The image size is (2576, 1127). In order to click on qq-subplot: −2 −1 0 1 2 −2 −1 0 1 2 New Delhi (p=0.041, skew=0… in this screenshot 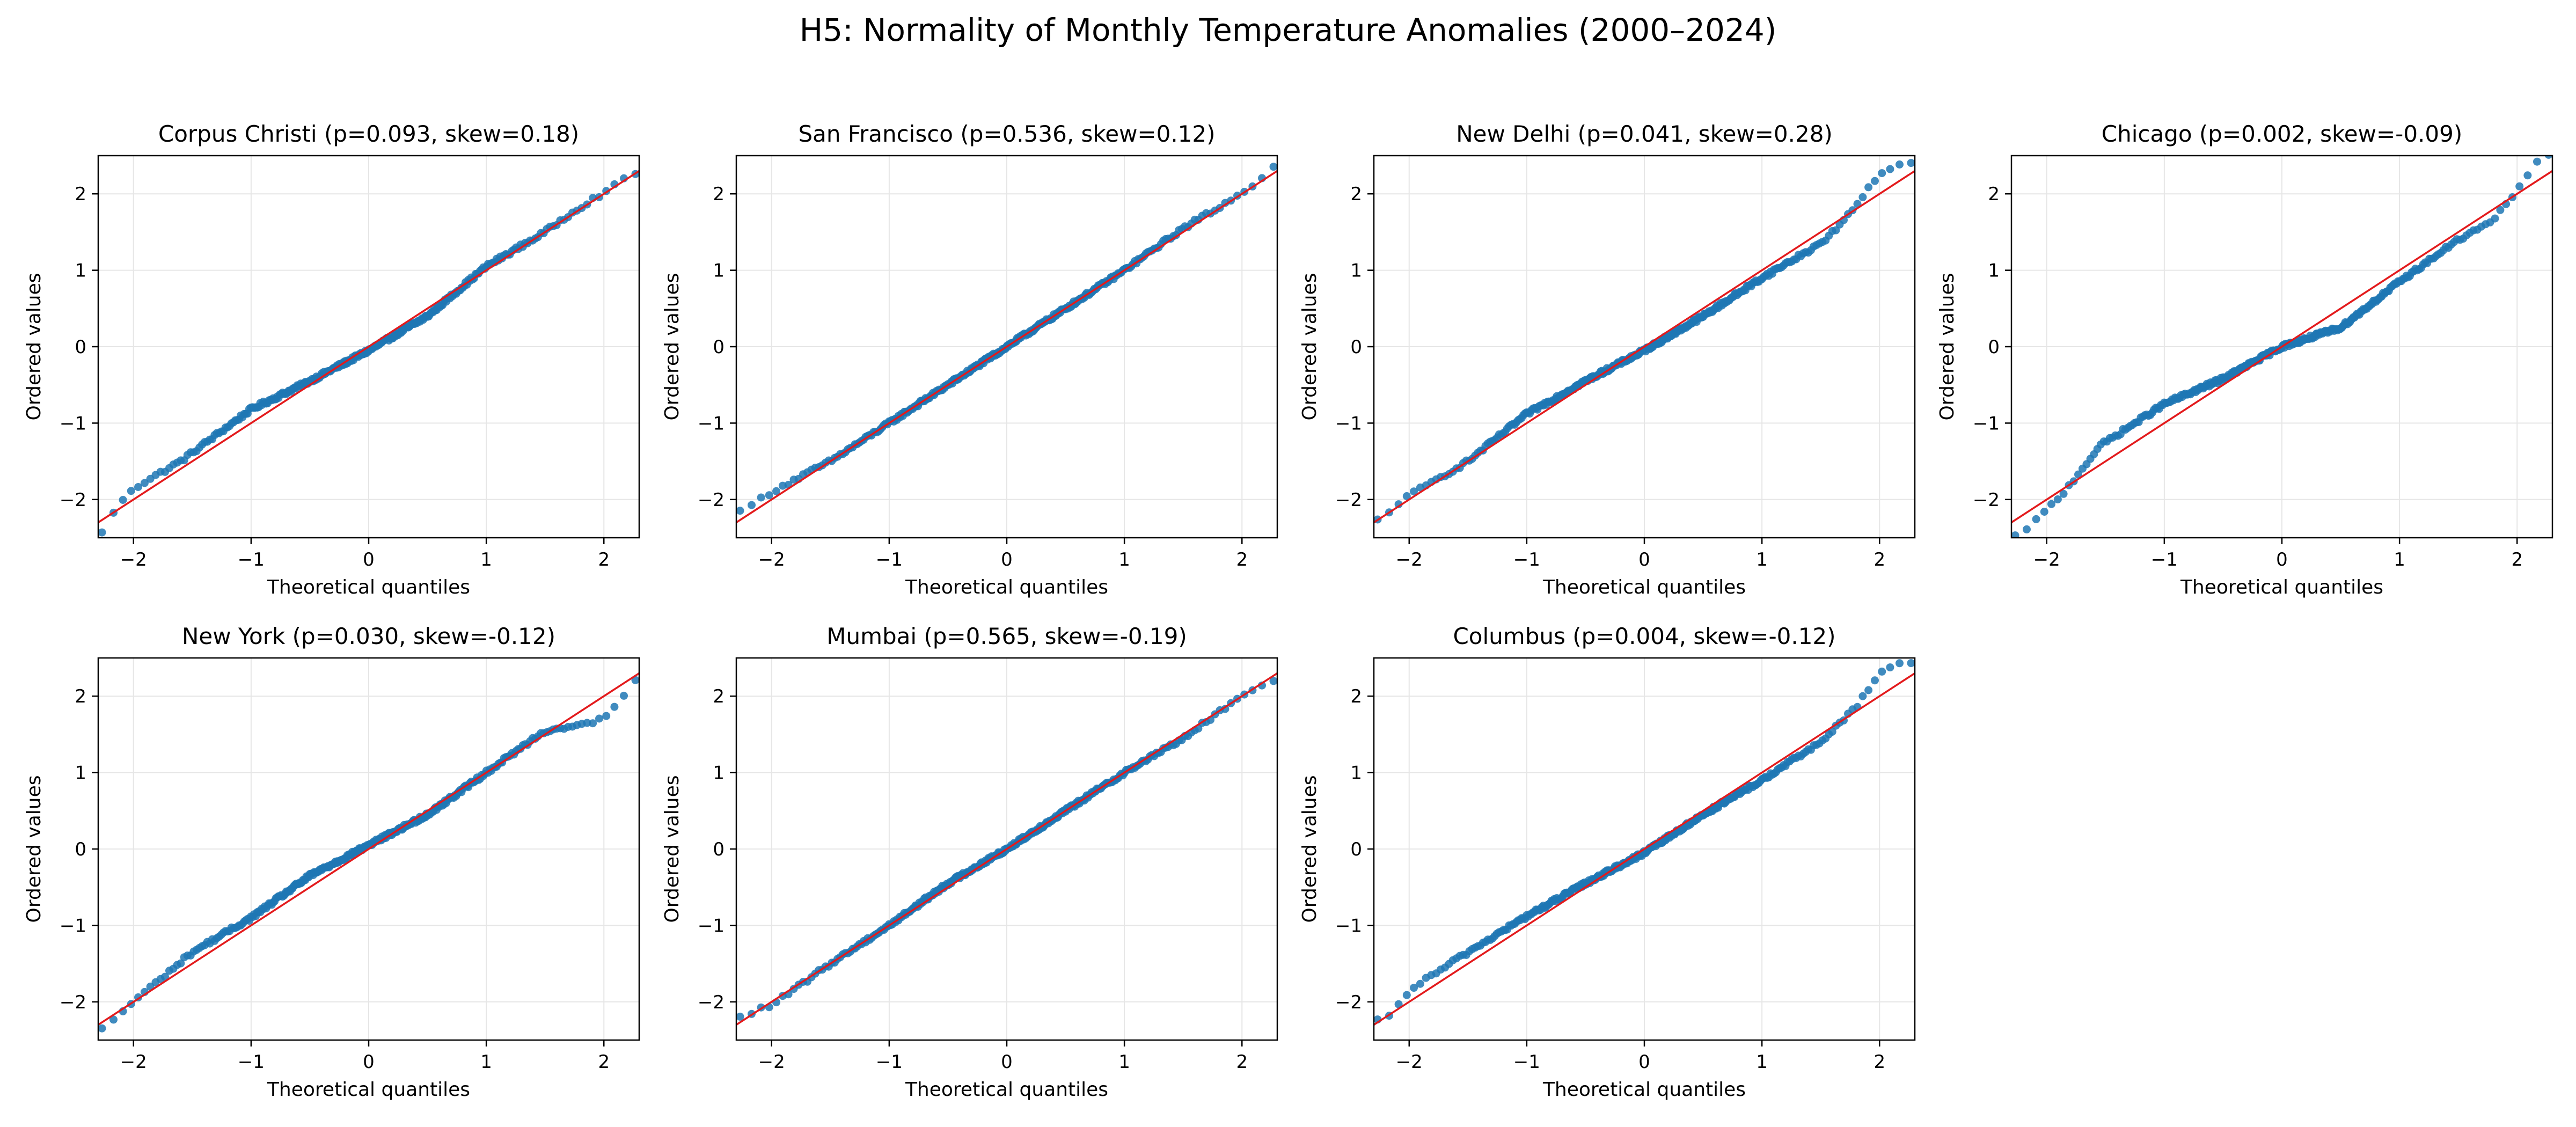, I will do `click(1623, 359)`.